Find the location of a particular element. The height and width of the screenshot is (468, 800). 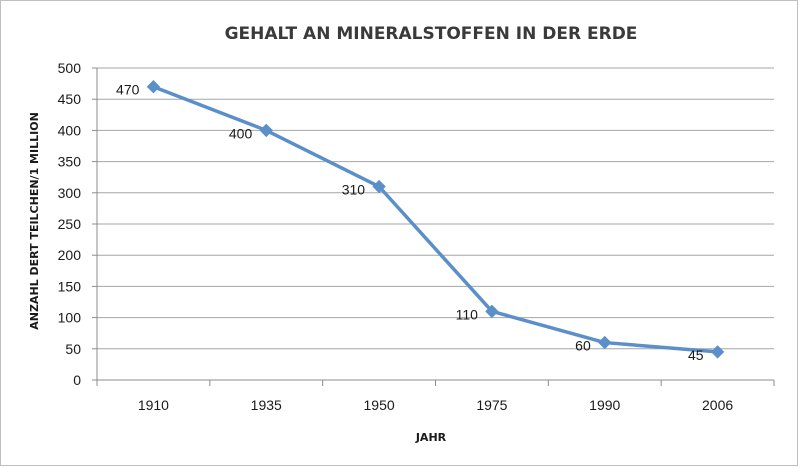

x-tick-label: 1935 is located at coordinates (266, 405).